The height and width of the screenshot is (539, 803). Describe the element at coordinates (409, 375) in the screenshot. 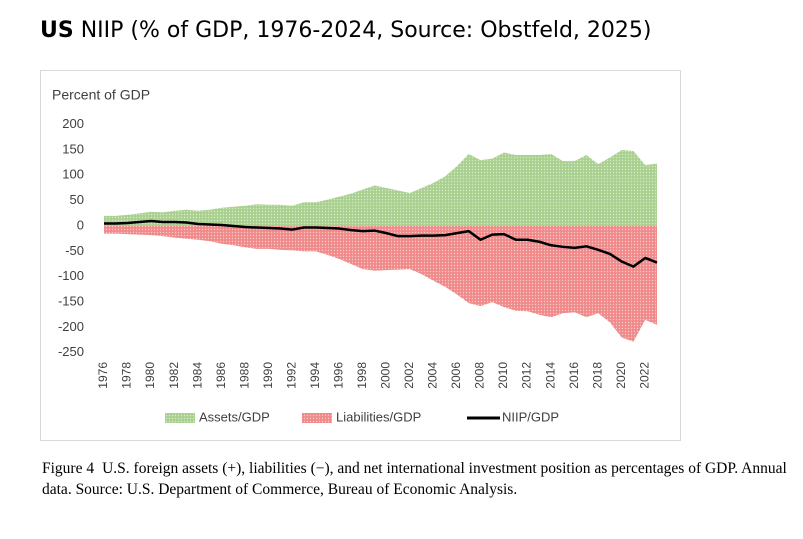

I see `x-tick-label: 2002` at that location.